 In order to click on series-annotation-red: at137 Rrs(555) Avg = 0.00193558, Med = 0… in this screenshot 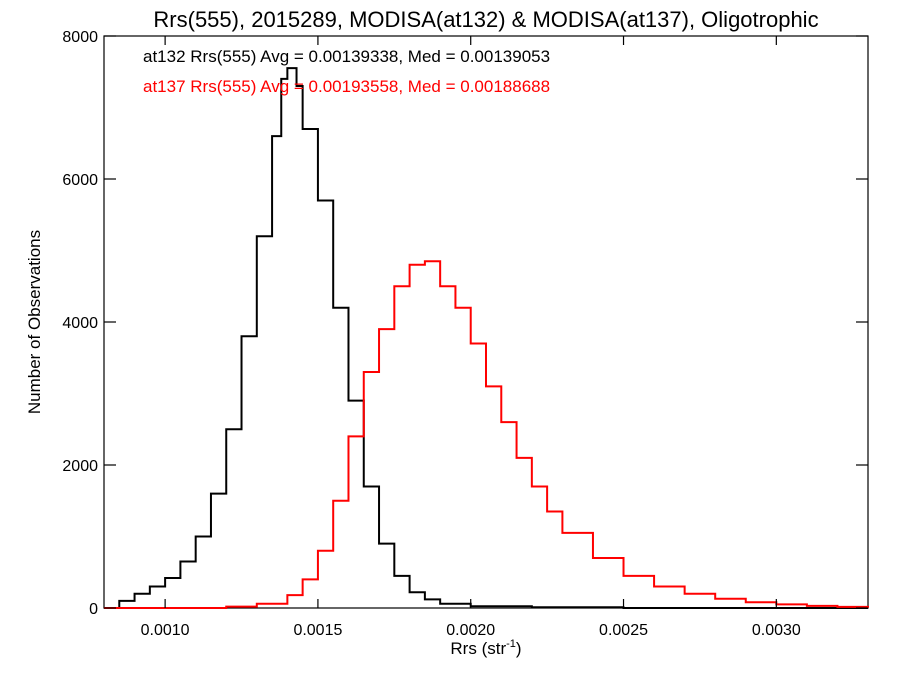, I will do `click(346, 86)`.